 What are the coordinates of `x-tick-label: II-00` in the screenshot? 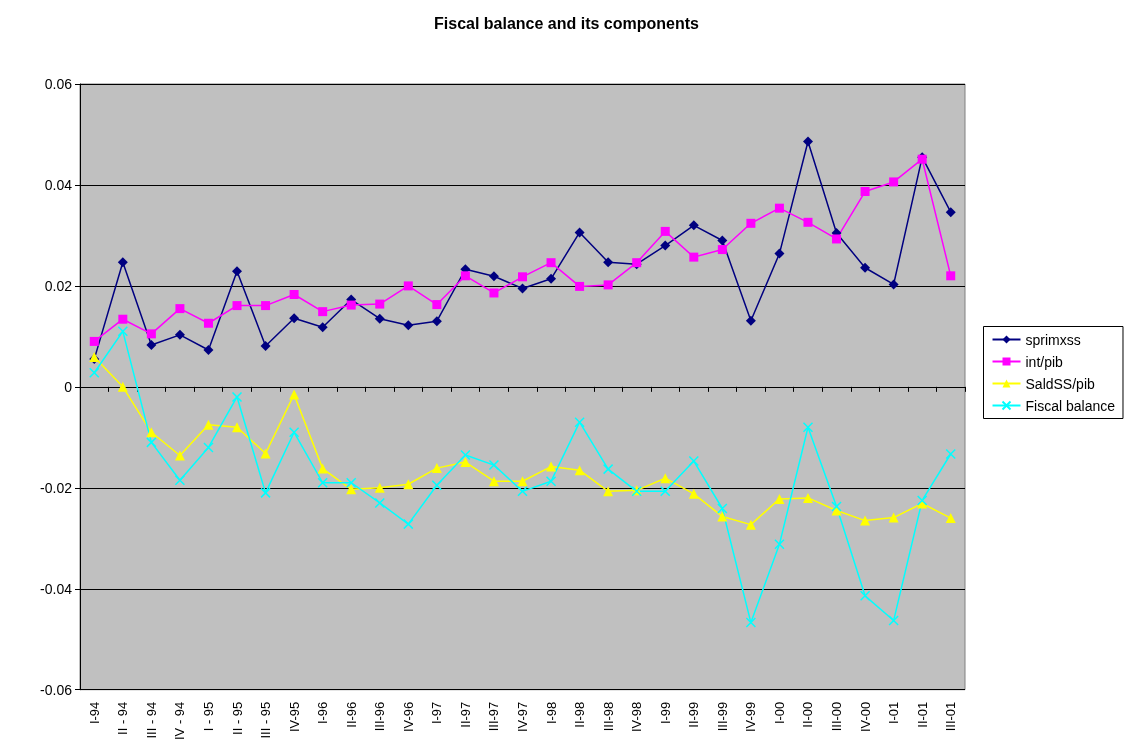 It's located at (808, 714).